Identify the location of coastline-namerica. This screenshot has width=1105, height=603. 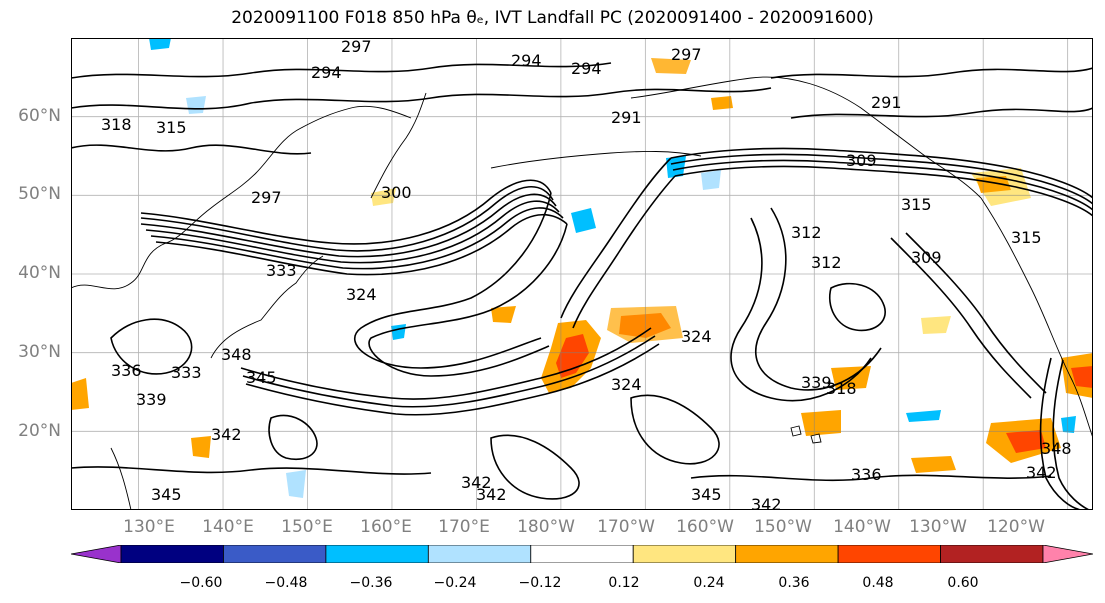
(1036, 318).